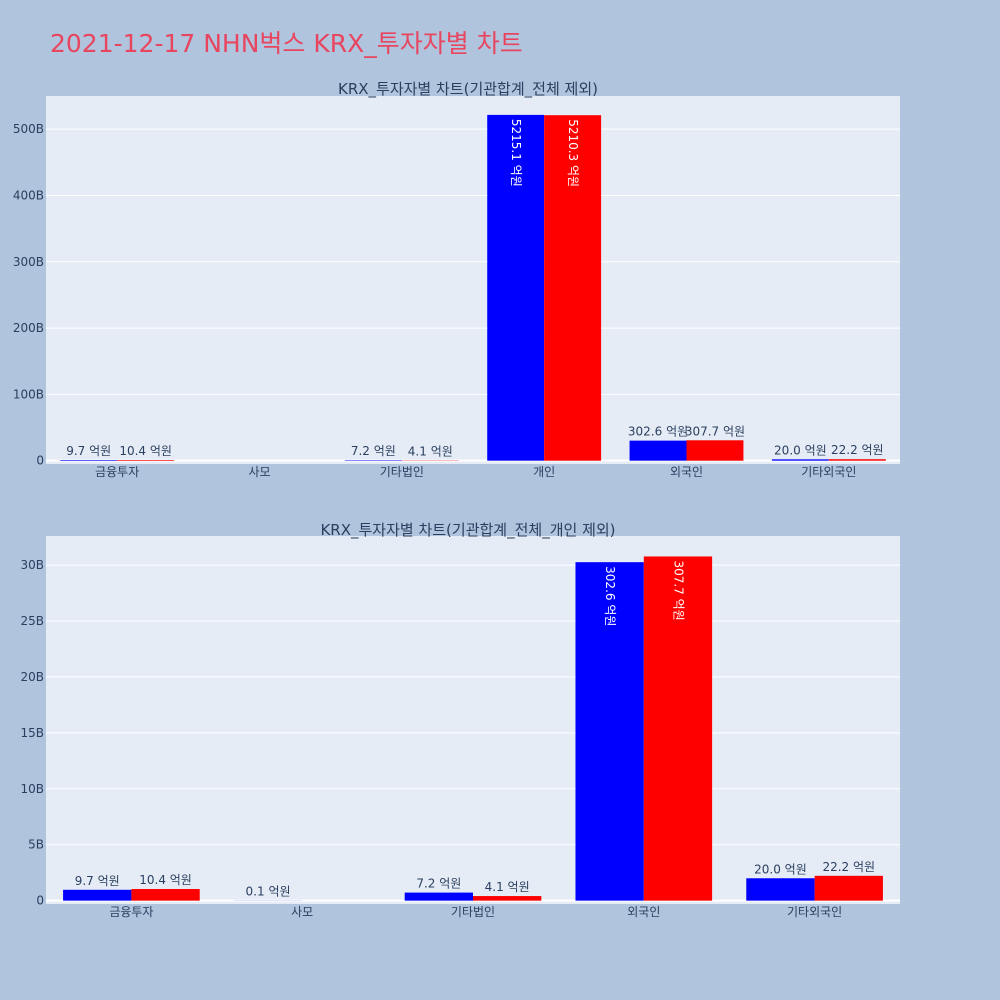 The image size is (1000, 1000). What do you see at coordinates (573, 153) in the screenshot?
I see `data-label: 5210.3 억원` at bounding box center [573, 153].